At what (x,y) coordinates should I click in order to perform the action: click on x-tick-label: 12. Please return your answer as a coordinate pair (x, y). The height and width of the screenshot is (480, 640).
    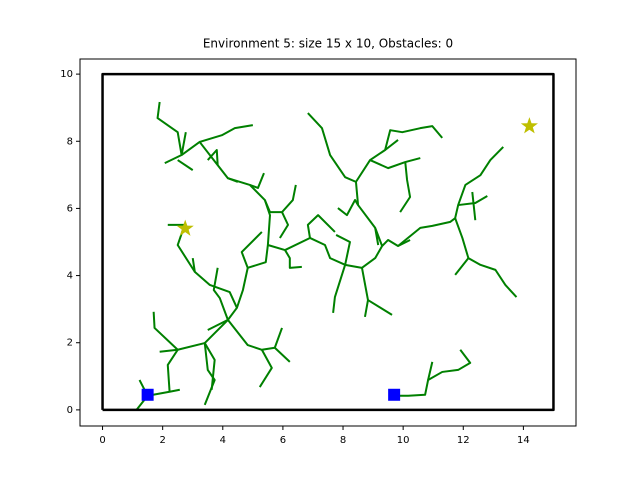
    Looking at the image, I should click on (463, 440).